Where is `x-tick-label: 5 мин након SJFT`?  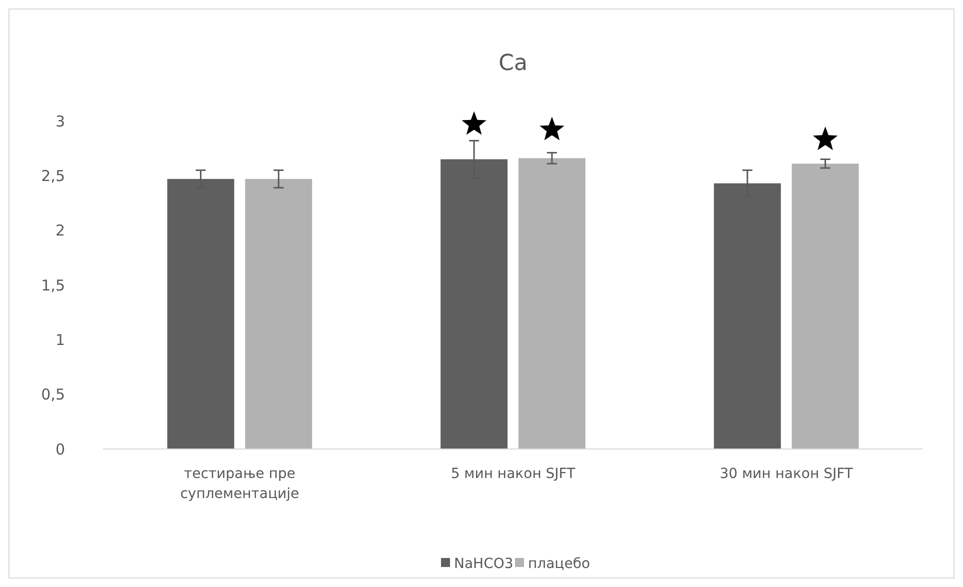
x-tick-label: 5 мин након SJFT is located at coordinates (513, 474).